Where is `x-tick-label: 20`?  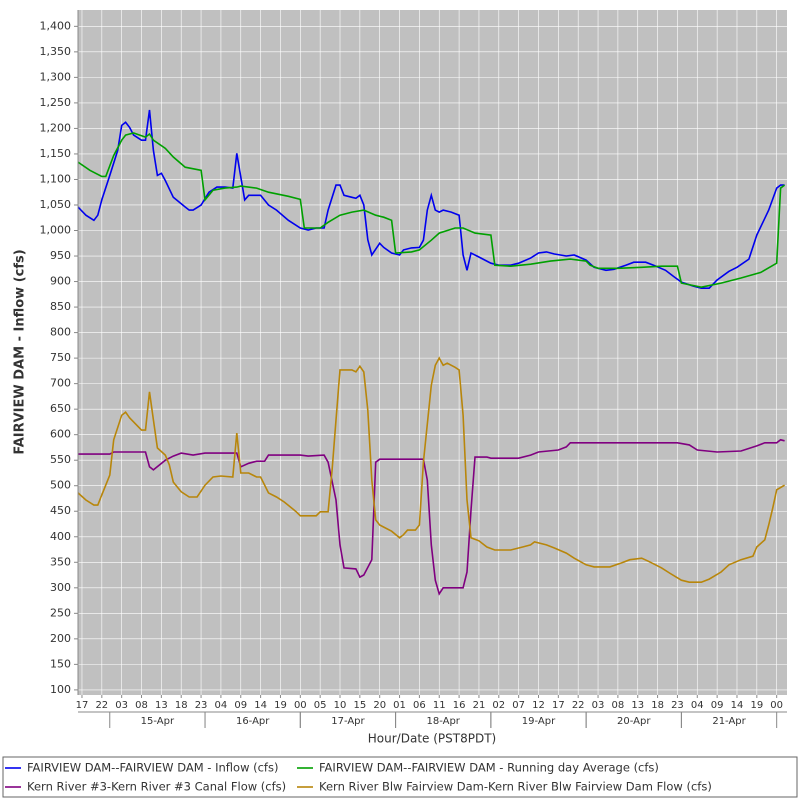 x-tick-label: 20 is located at coordinates (379, 705).